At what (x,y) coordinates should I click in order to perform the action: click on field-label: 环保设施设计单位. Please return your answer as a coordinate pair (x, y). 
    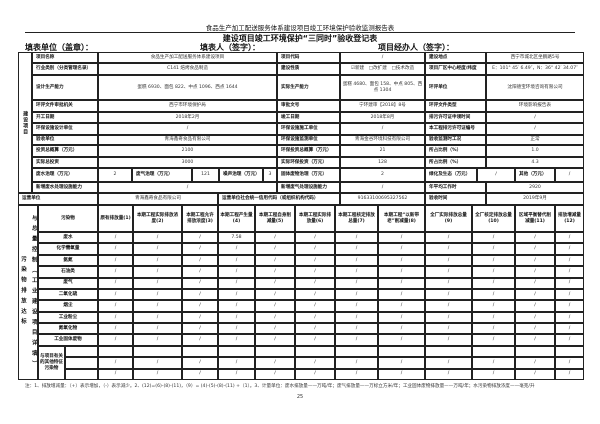
    Looking at the image, I should click on (65, 129).